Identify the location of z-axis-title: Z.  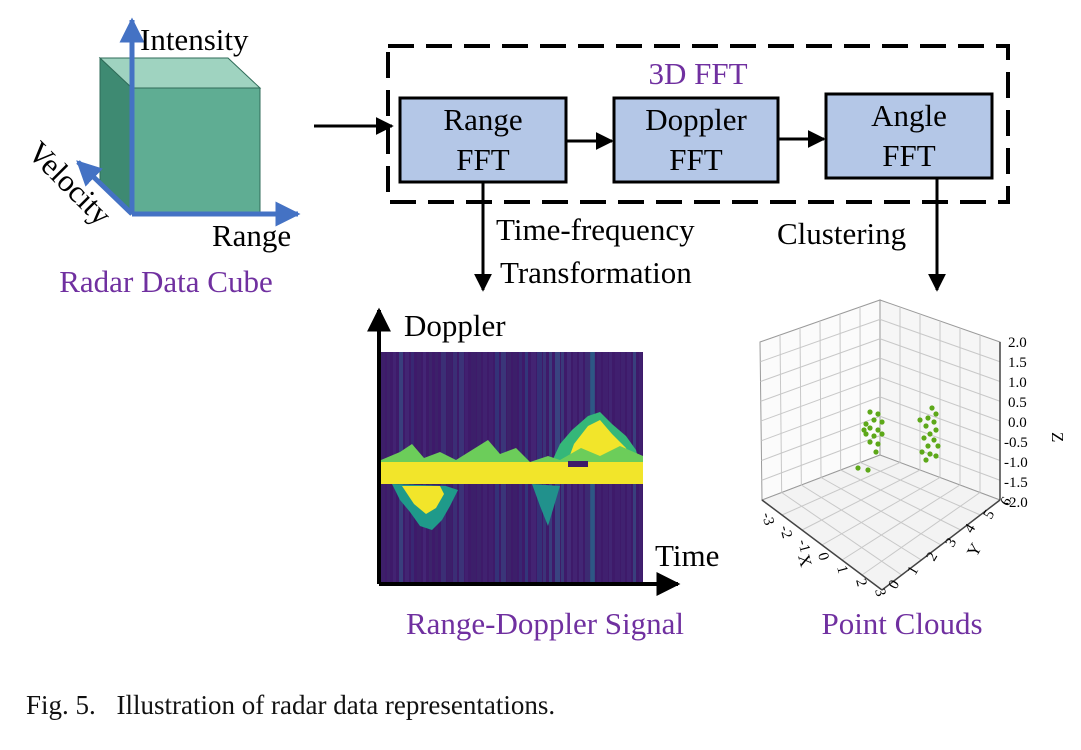
(1057, 437).